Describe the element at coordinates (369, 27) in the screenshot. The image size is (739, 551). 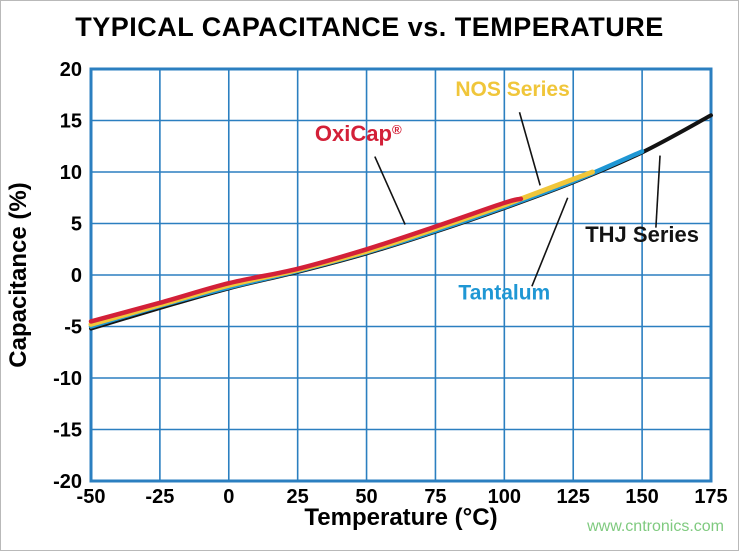
I see `chart-title: TYPICAL CAPACITANCE vs. TEMPERATURE` at that location.